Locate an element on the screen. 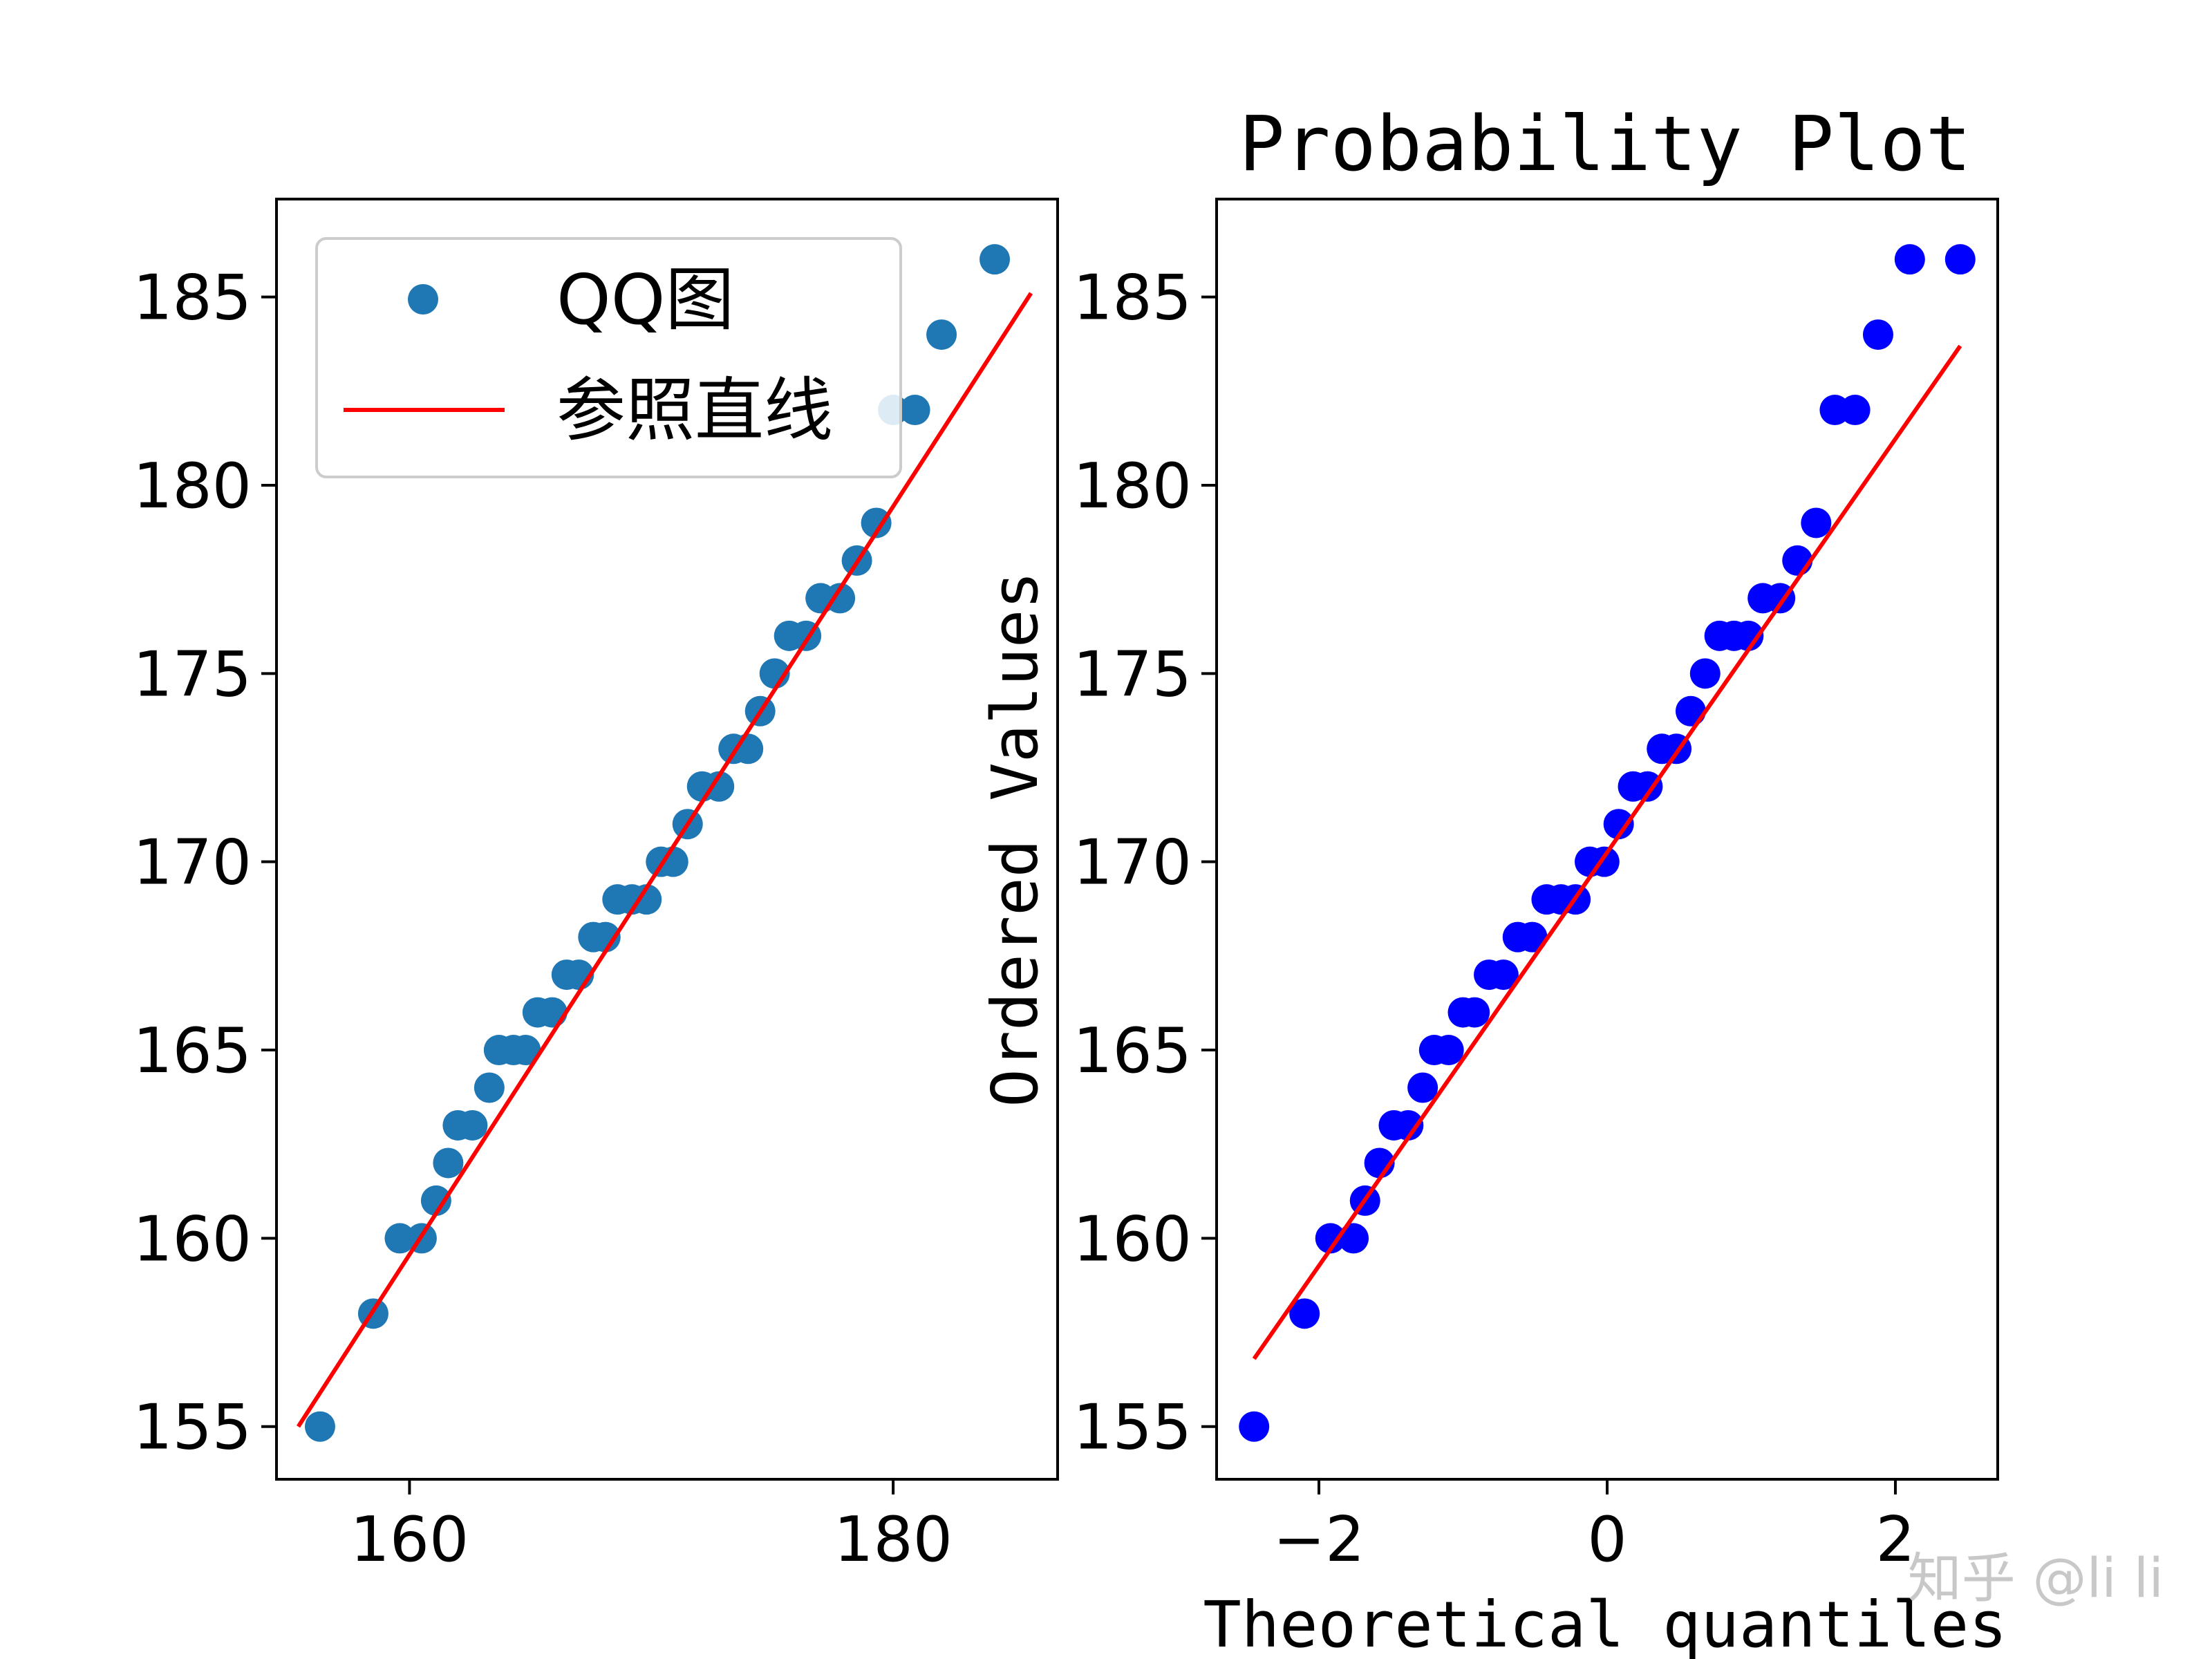 This screenshot has width=2212, height=1659. right-xtick-label: 2 is located at coordinates (1895, 1540).